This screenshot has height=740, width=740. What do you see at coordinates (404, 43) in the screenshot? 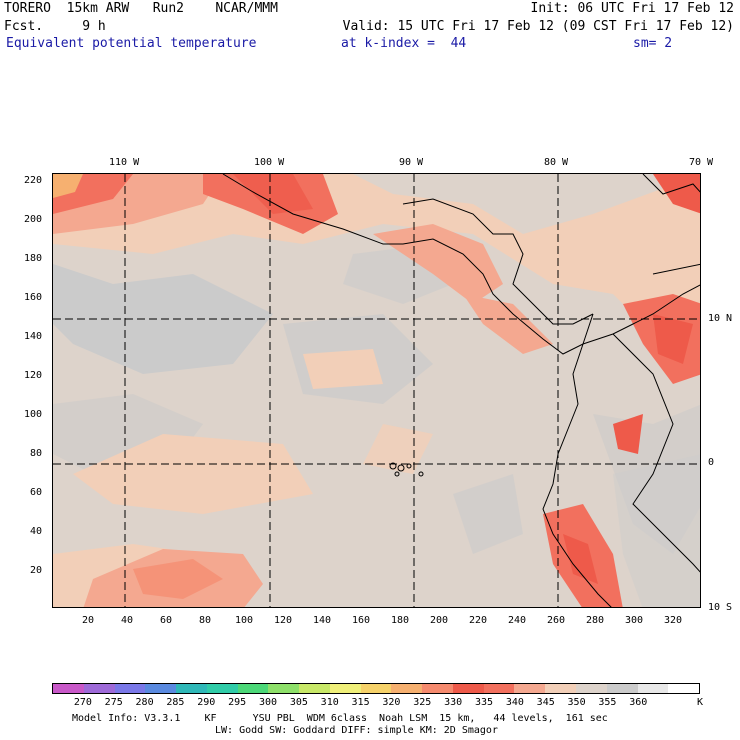
I see `level-info: at k-index = 44` at bounding box center [404, 43].